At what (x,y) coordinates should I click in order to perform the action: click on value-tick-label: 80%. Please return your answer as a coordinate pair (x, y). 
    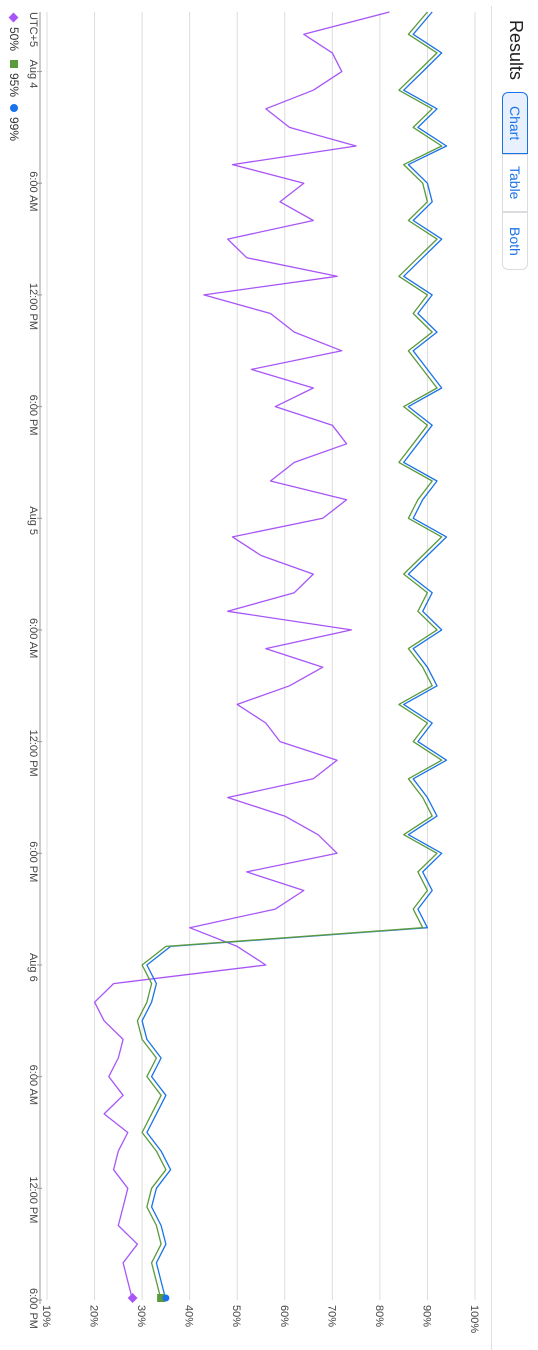
    Looking at the image, I should click on (379, 1316).